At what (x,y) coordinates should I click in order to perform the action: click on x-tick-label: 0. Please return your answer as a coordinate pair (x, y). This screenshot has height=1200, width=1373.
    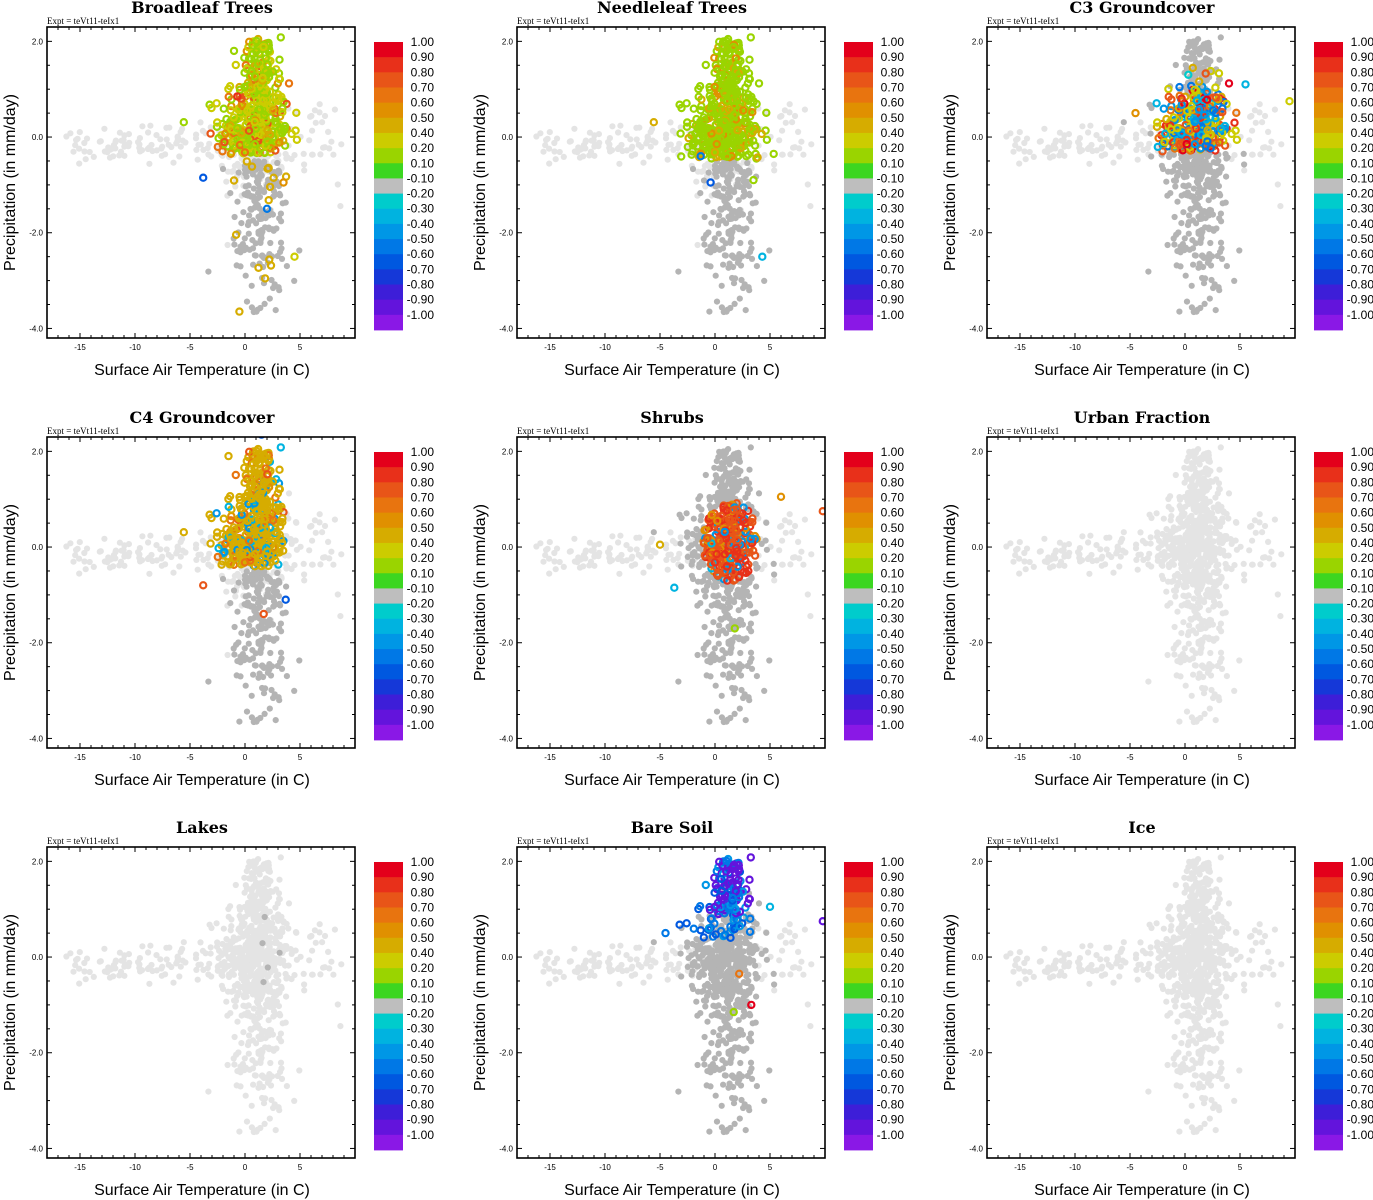
    Looking at the image, I should click on (715, 347).